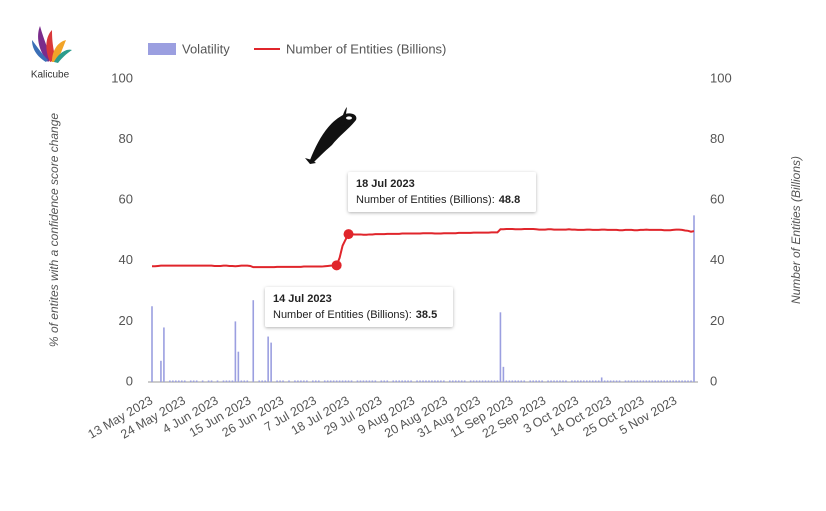 This screenshot has height=511, width=826. Describe the element at coordinates (717, 199) in the screenshot. I see `y2-tick-label: 60` at that location.